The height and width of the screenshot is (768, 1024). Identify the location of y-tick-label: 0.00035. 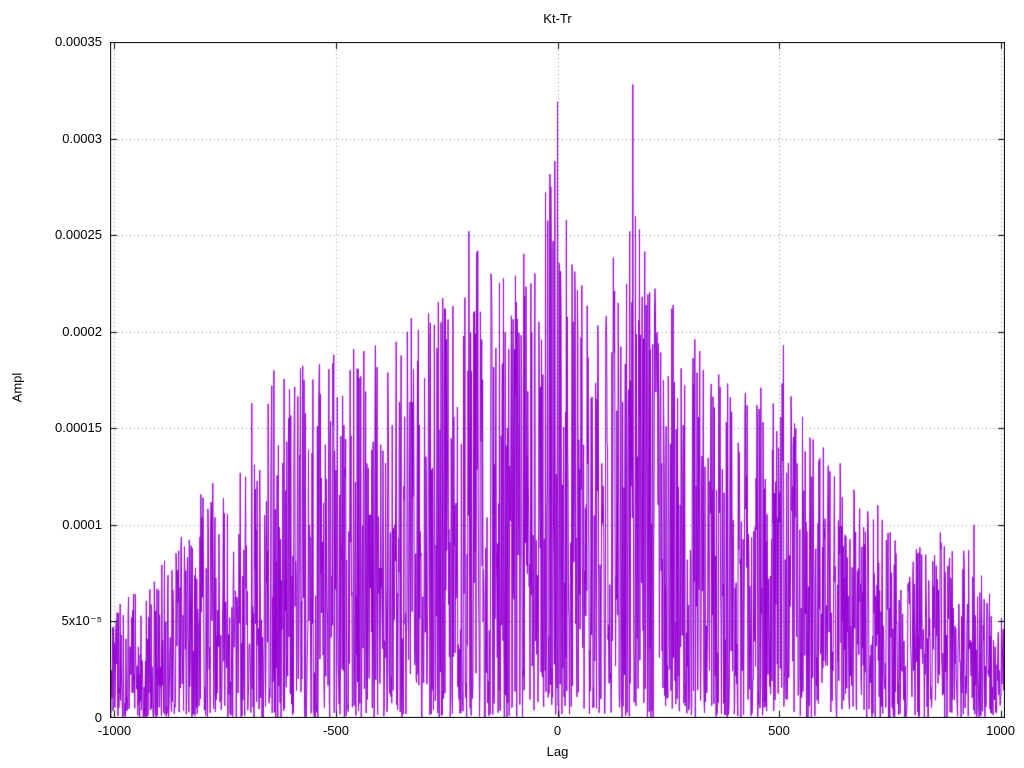
(78, 41).